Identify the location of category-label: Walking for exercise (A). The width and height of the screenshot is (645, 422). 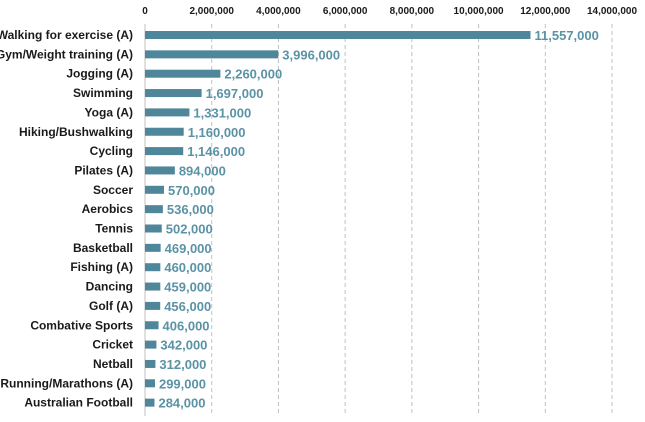
(66, 35).